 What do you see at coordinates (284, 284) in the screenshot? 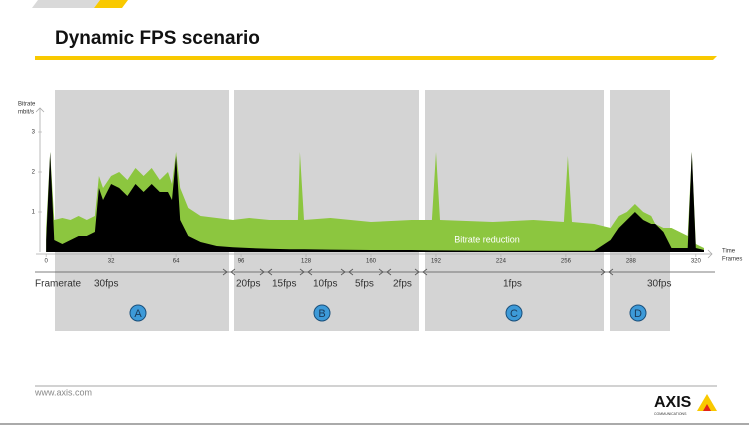
I see `framerate-value: 15fps` at bounding box center [284, 284].